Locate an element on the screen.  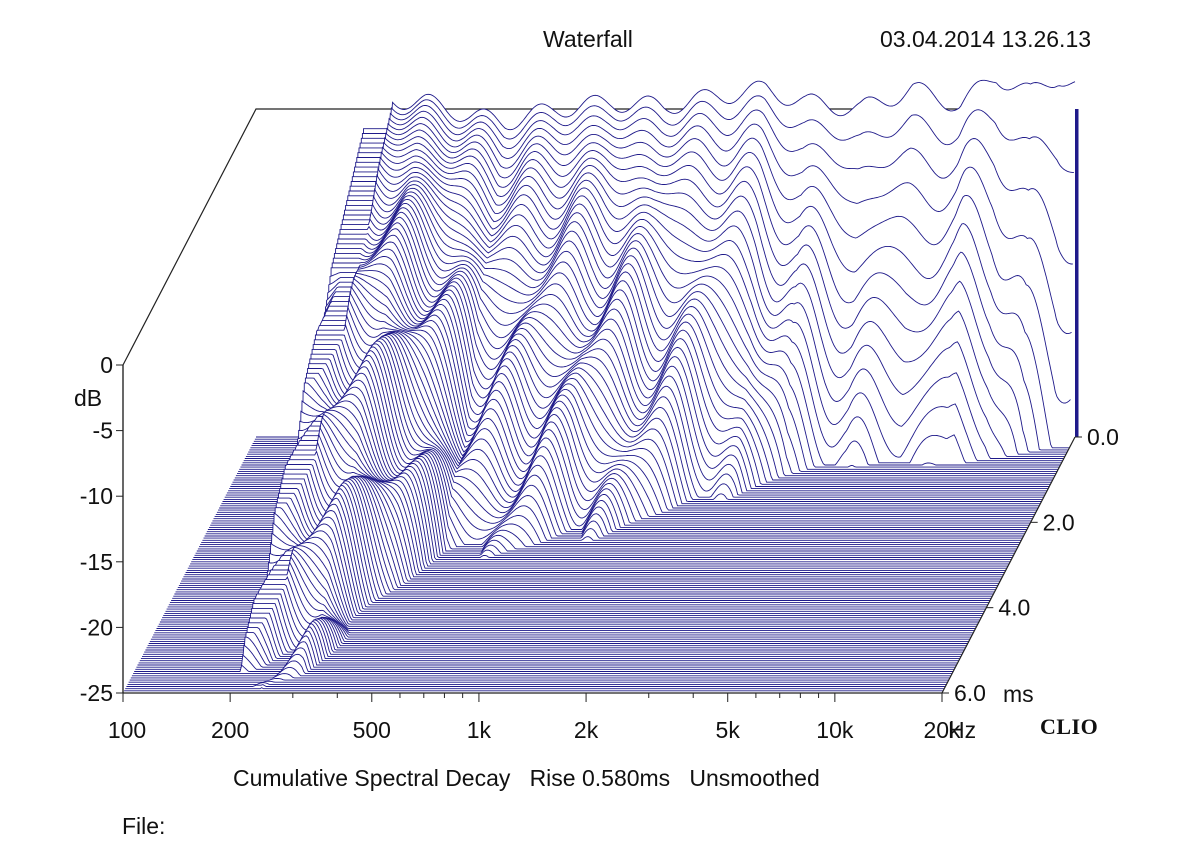
x-tick-label: 10k is located at coordinates (835, 730).